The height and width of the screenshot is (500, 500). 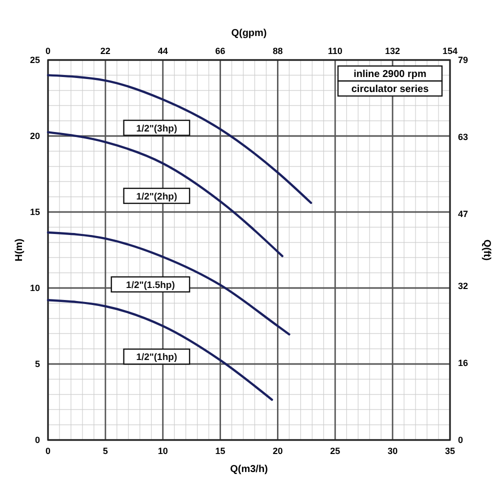 I want to click on x2-tick-label: 44, so click(x=163, y=51).